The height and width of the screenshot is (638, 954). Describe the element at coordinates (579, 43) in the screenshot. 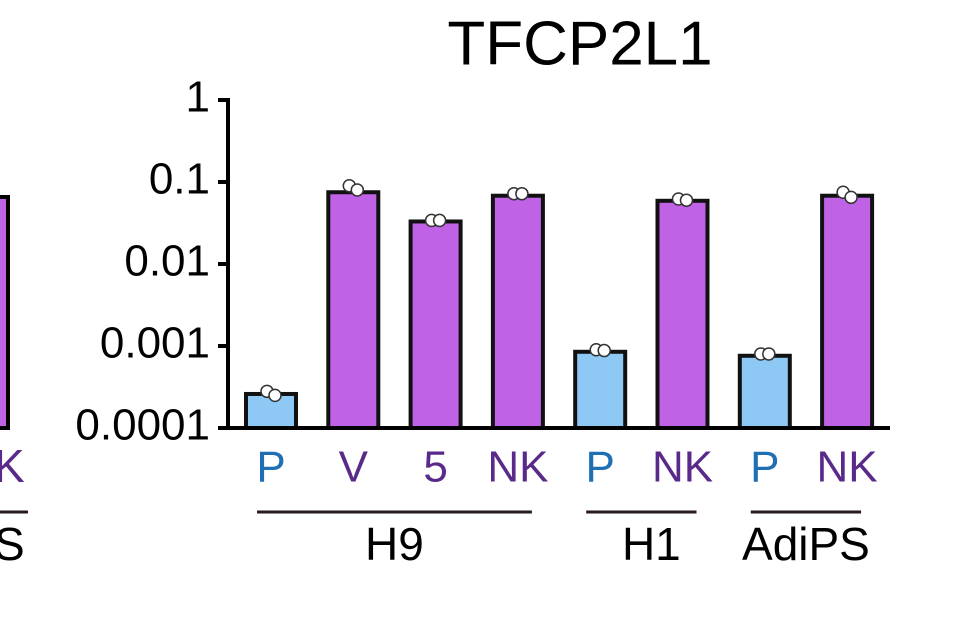

I see `chart-title: TFCP2L1` at that location.